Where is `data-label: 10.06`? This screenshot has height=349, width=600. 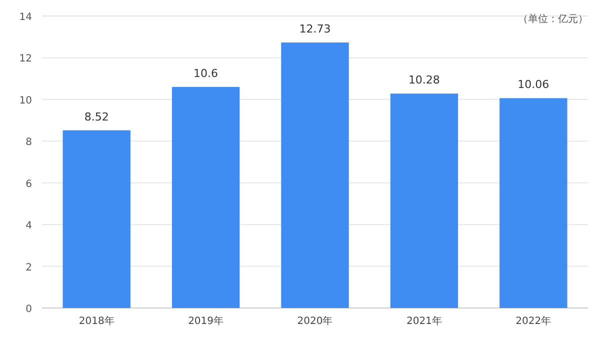
data-label: 10.06 is located at coordinates (534, 85).